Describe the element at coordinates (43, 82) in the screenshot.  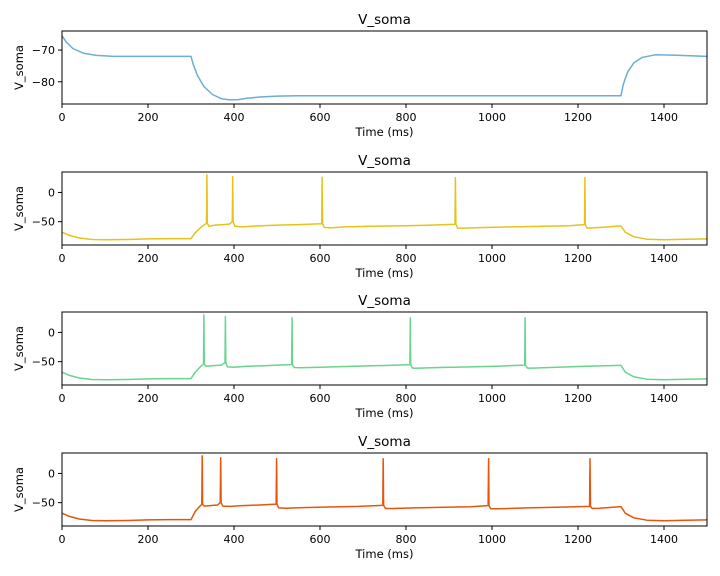
I see `y-tick-label: −80` at that location.